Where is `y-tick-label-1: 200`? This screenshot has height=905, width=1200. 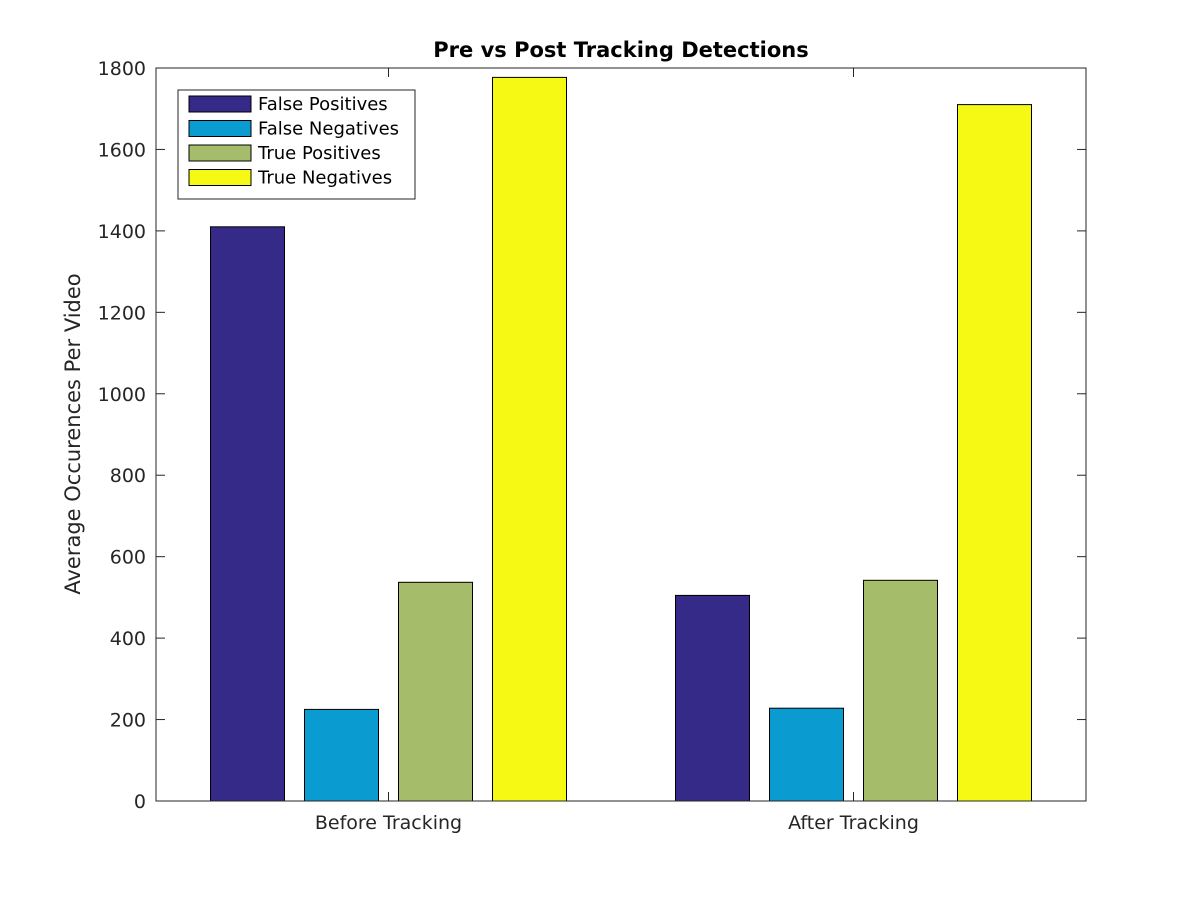
y-tick-label-1: 200 is located at coordinates (128, 721).